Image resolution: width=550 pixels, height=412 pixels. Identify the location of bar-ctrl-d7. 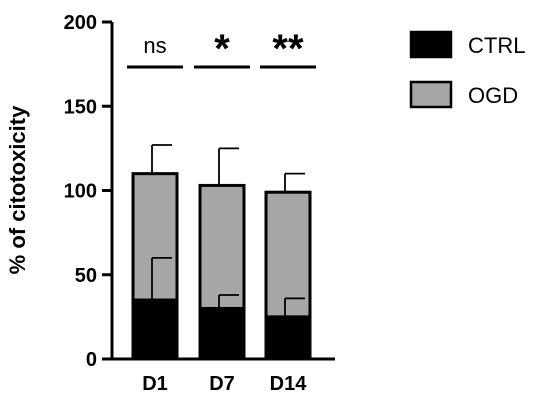
(222, 333).